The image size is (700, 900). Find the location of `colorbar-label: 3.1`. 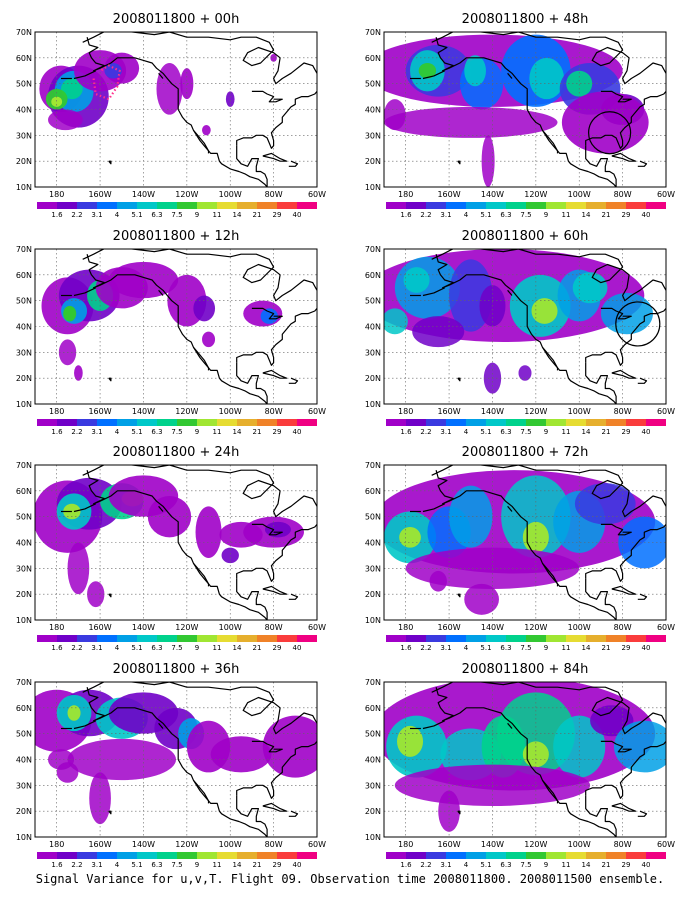

colorbar-label: 3.1 is located at coordinates (445, 215).